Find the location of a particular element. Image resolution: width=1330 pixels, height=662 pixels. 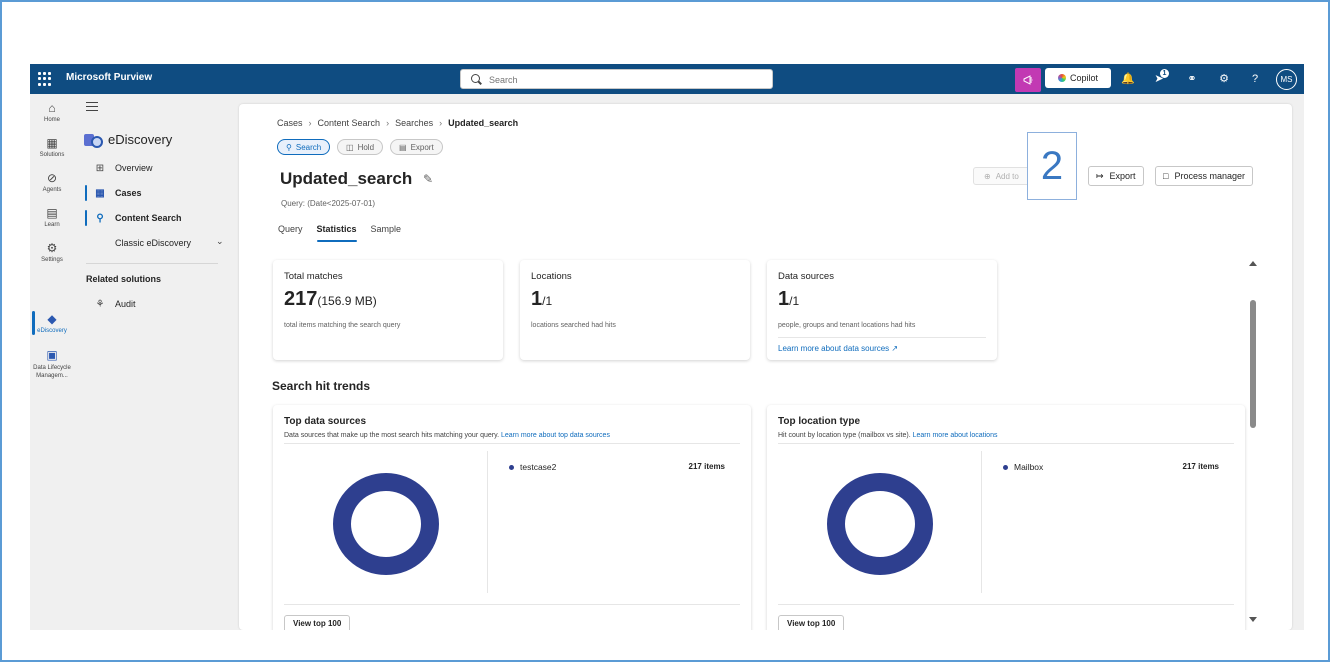

process-manager-button: □ Process manager is located at coordinates (1204, 176).